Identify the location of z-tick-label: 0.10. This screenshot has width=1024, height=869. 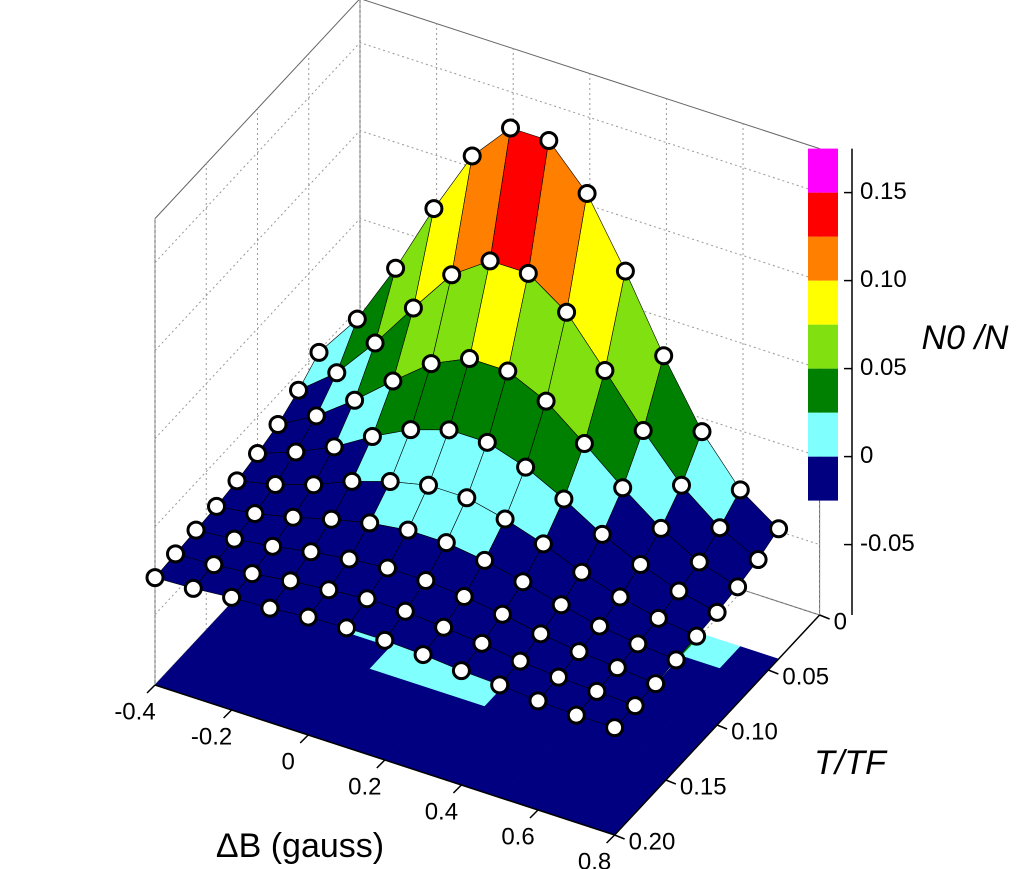
(883, 279).